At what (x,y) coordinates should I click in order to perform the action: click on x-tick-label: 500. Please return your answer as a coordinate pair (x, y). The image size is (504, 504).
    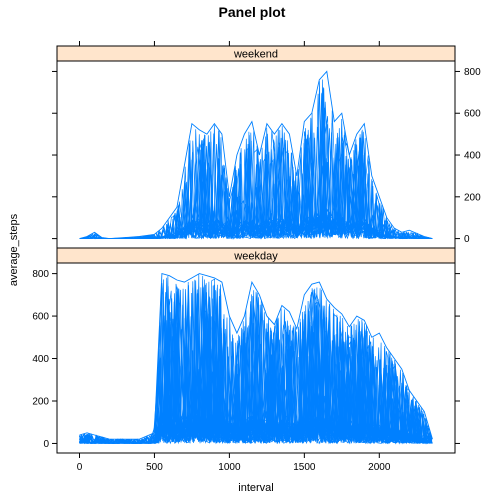
    Looking at the image, I should click on (154, 467).